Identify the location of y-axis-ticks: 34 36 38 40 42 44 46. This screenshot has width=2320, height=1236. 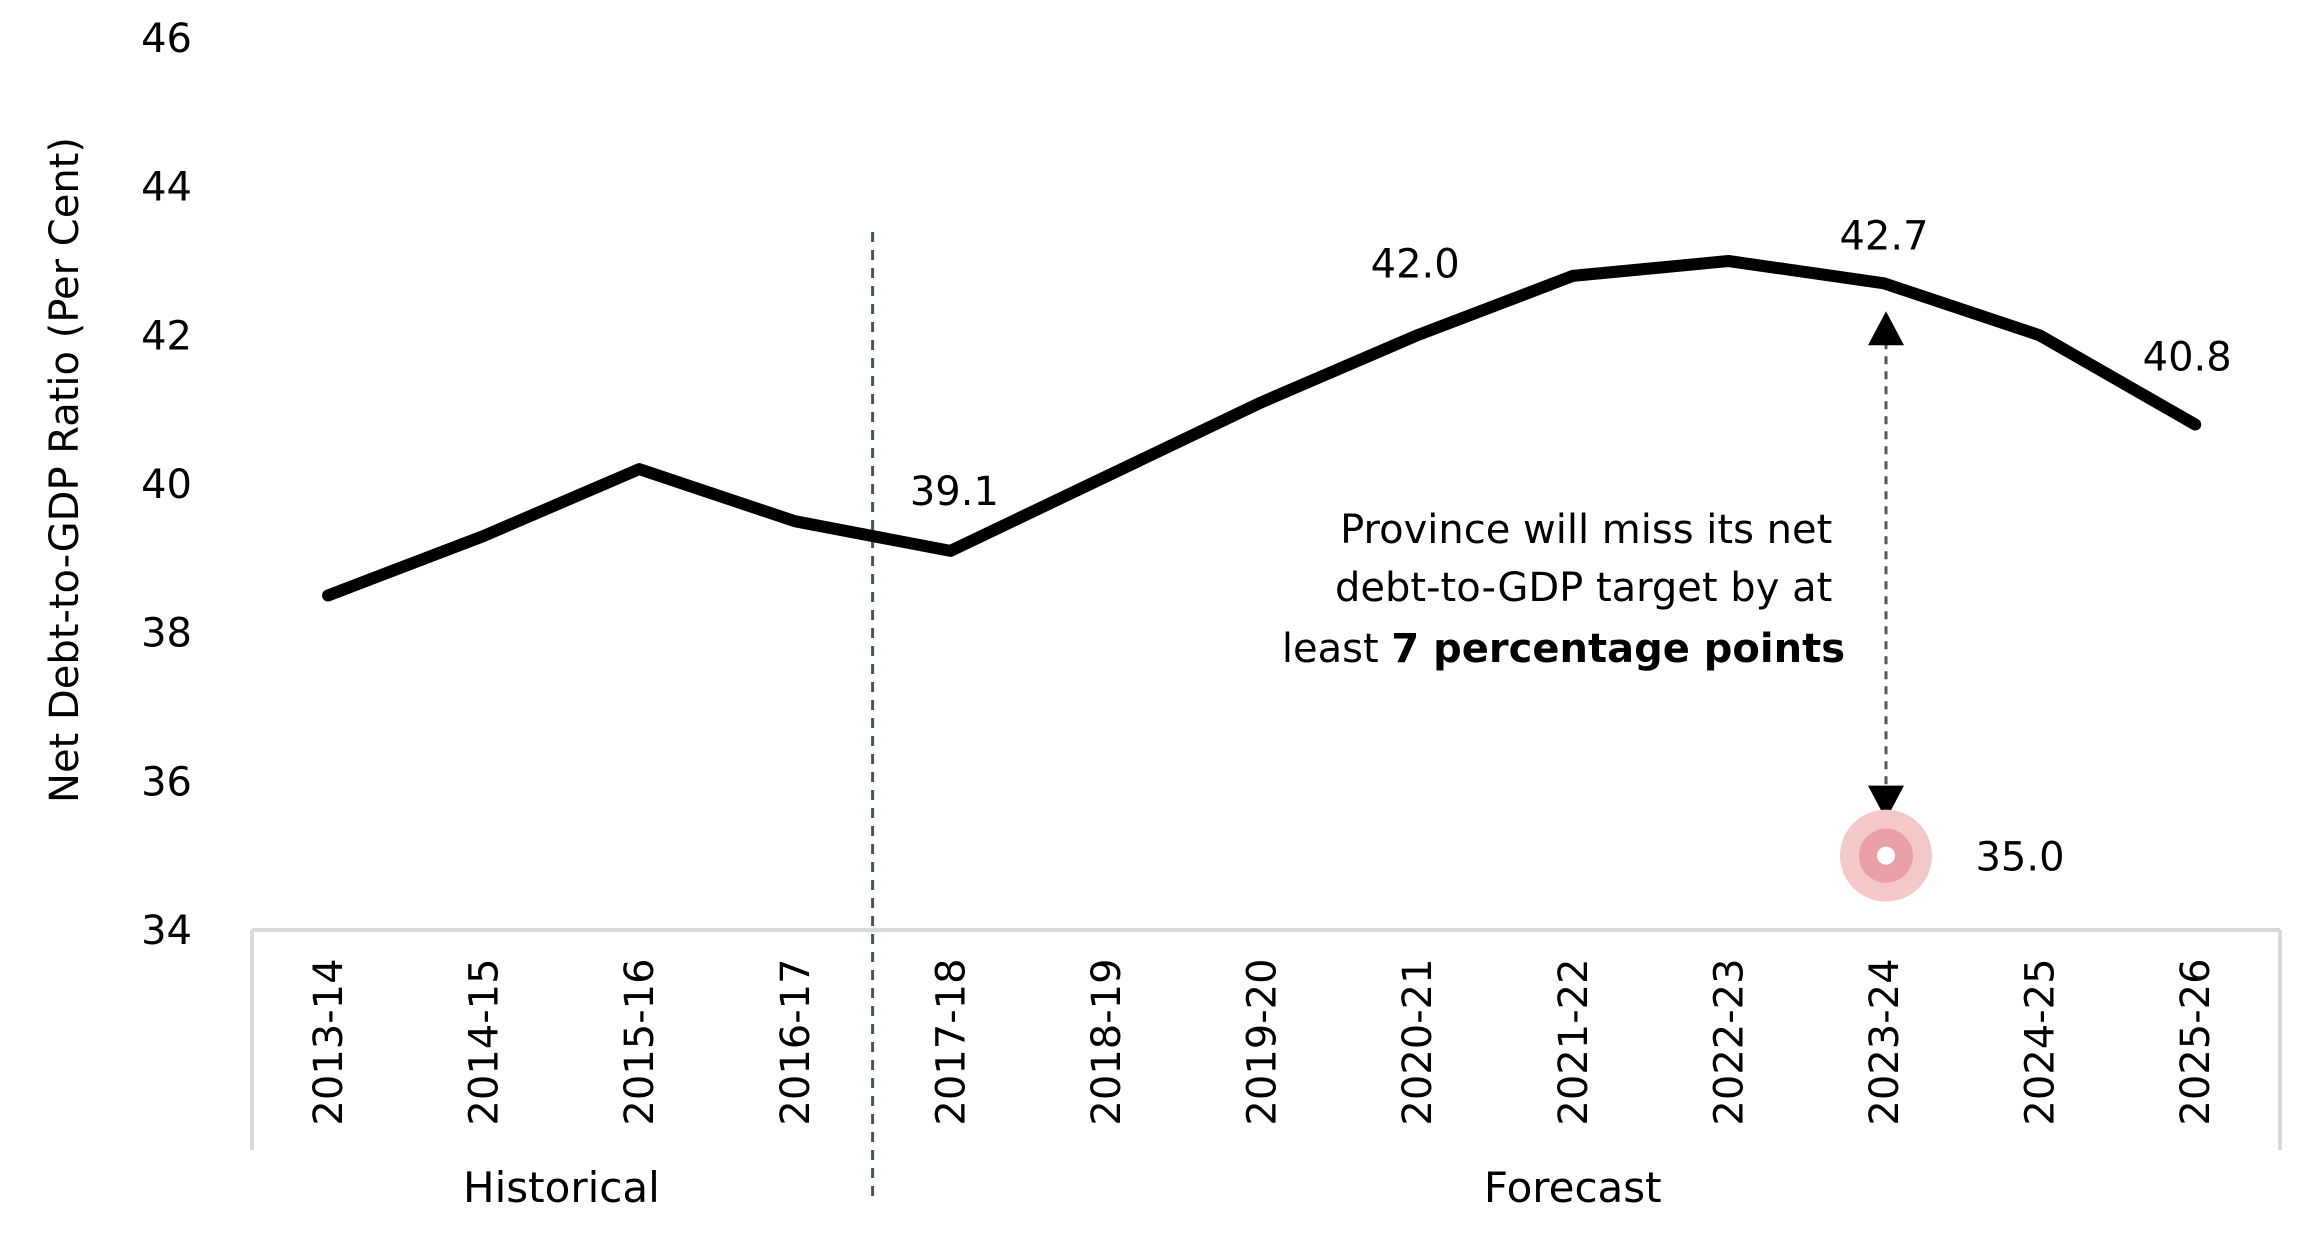
(166, 485).